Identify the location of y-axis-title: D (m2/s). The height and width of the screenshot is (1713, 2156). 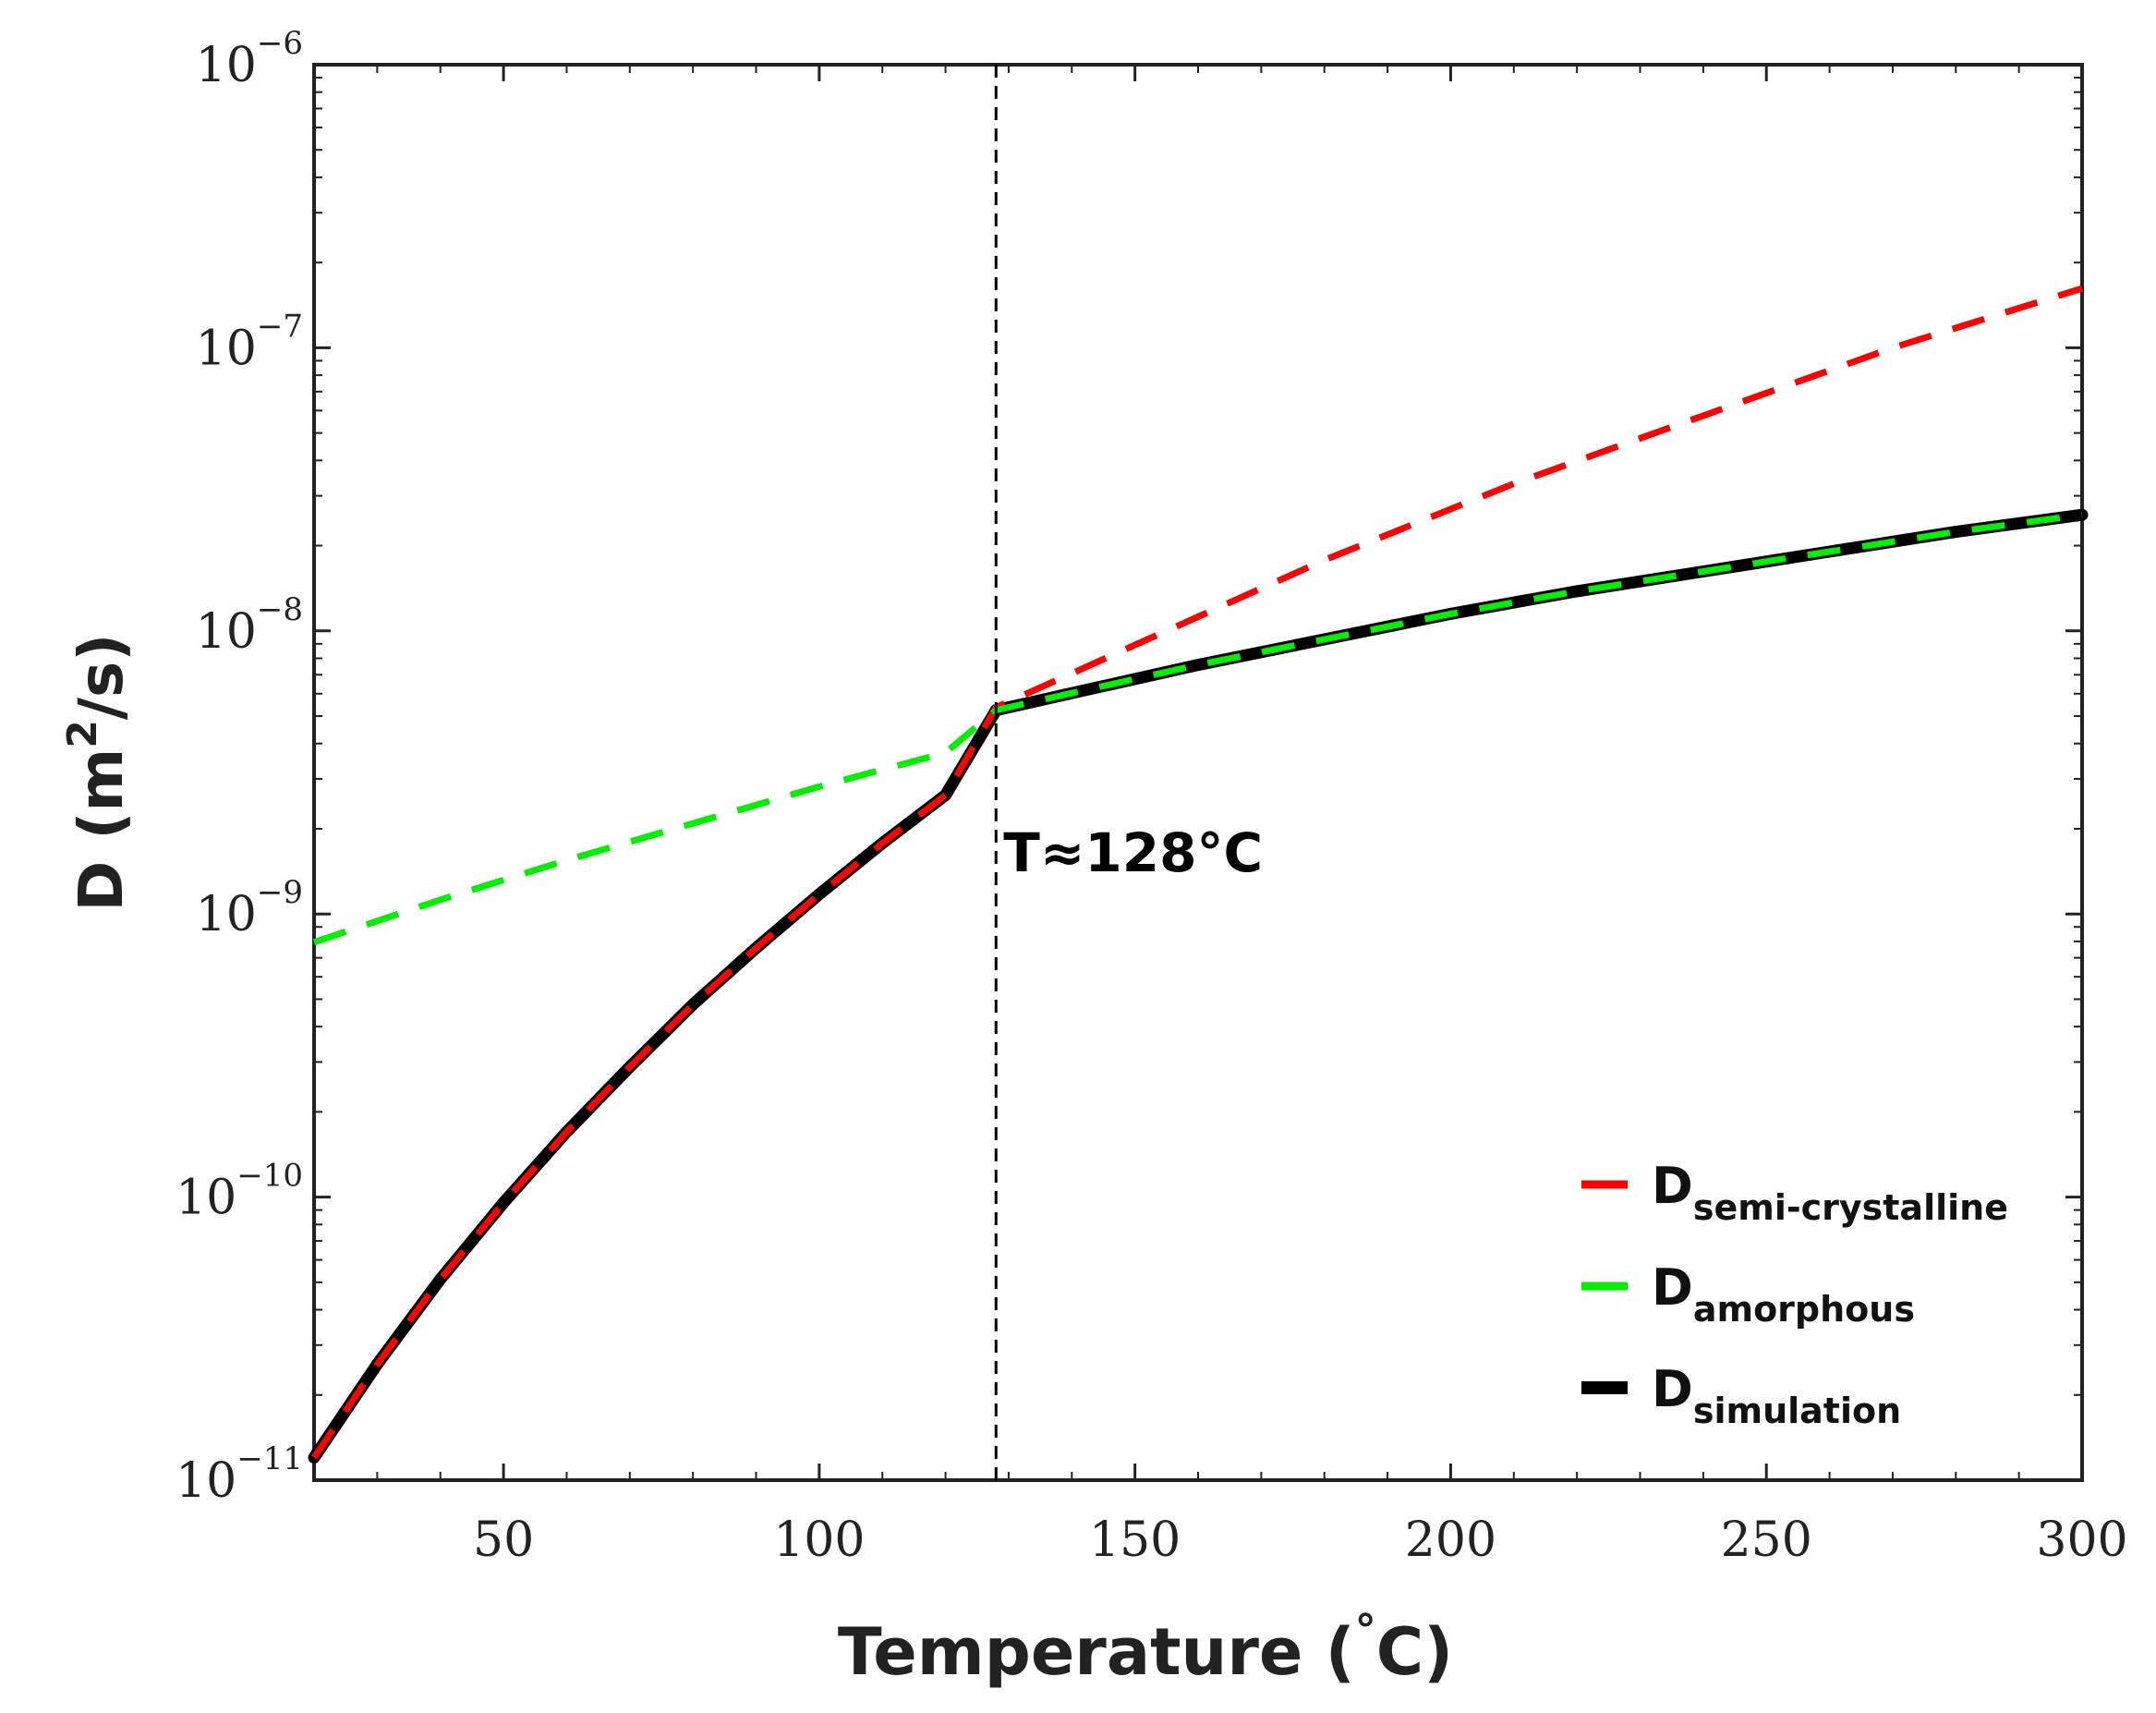
(98, 773).